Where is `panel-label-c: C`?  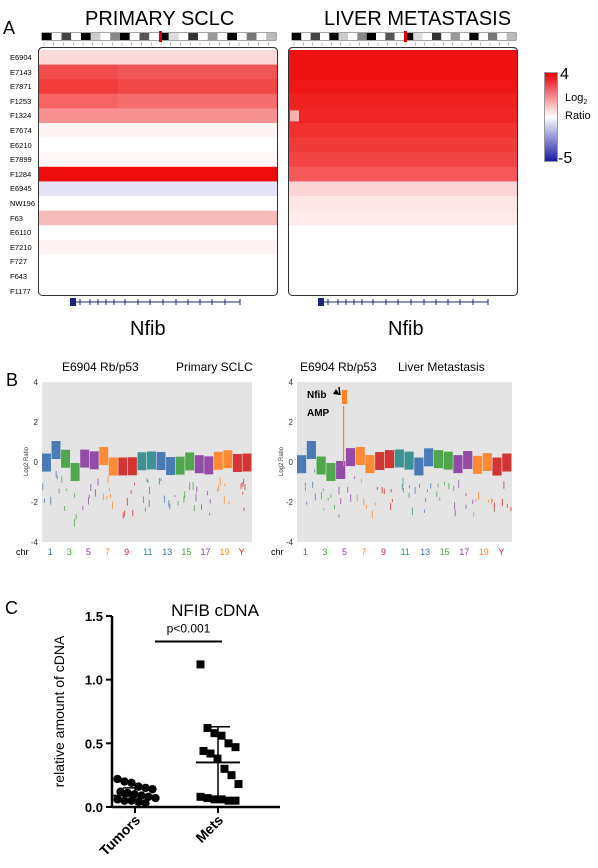 panel-label-c: C is located at coordinates (11, 608).